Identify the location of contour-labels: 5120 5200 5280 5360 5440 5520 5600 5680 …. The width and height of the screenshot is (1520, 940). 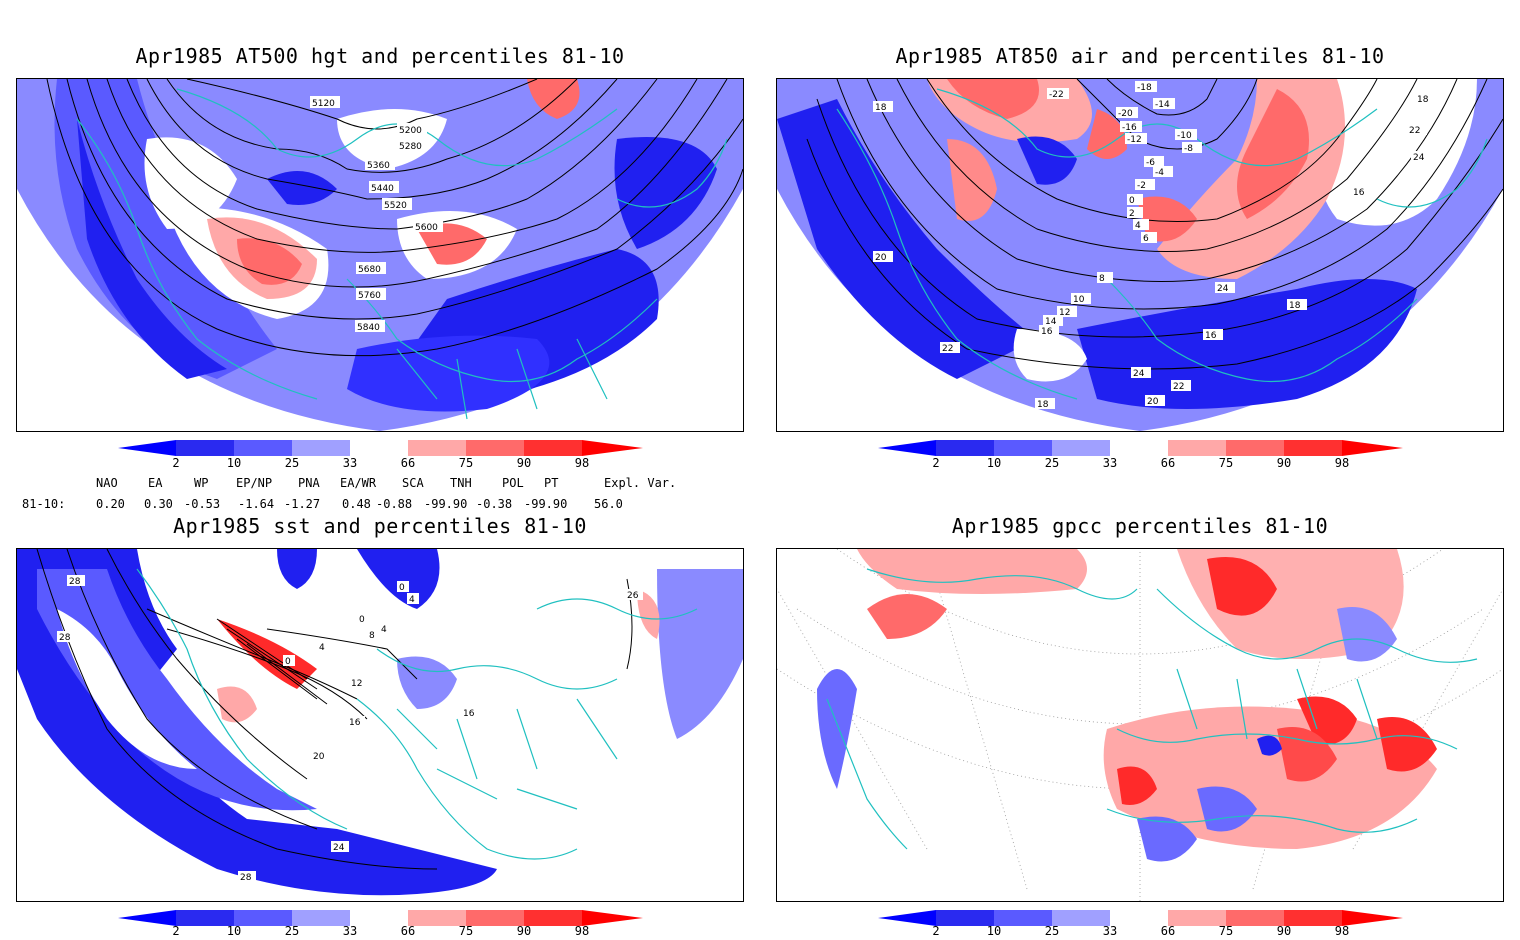
(376, 214).